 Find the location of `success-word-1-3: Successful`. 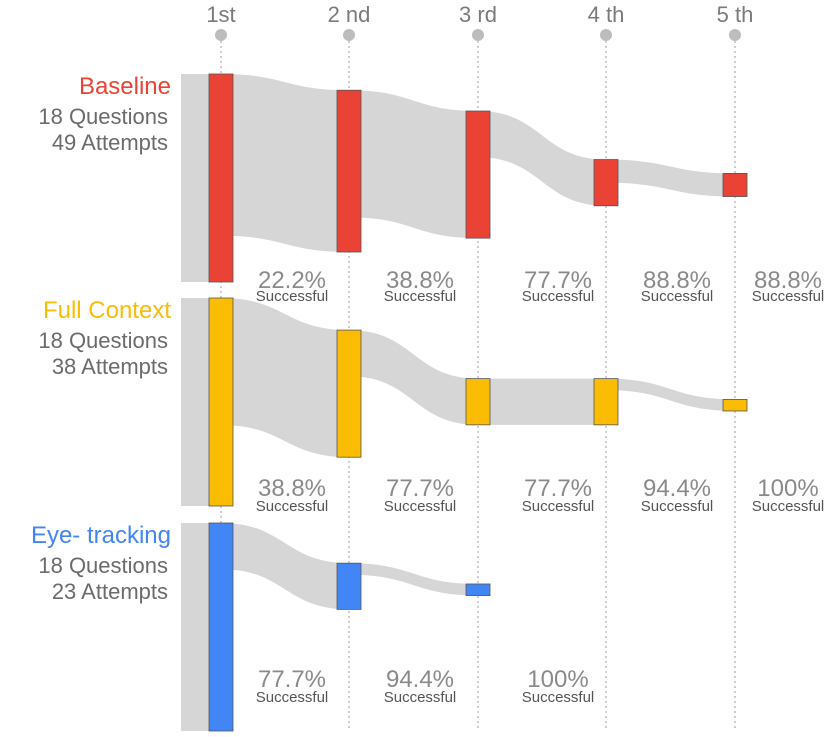

success-word-1-3: Successful is located at coordinates (558, 506).